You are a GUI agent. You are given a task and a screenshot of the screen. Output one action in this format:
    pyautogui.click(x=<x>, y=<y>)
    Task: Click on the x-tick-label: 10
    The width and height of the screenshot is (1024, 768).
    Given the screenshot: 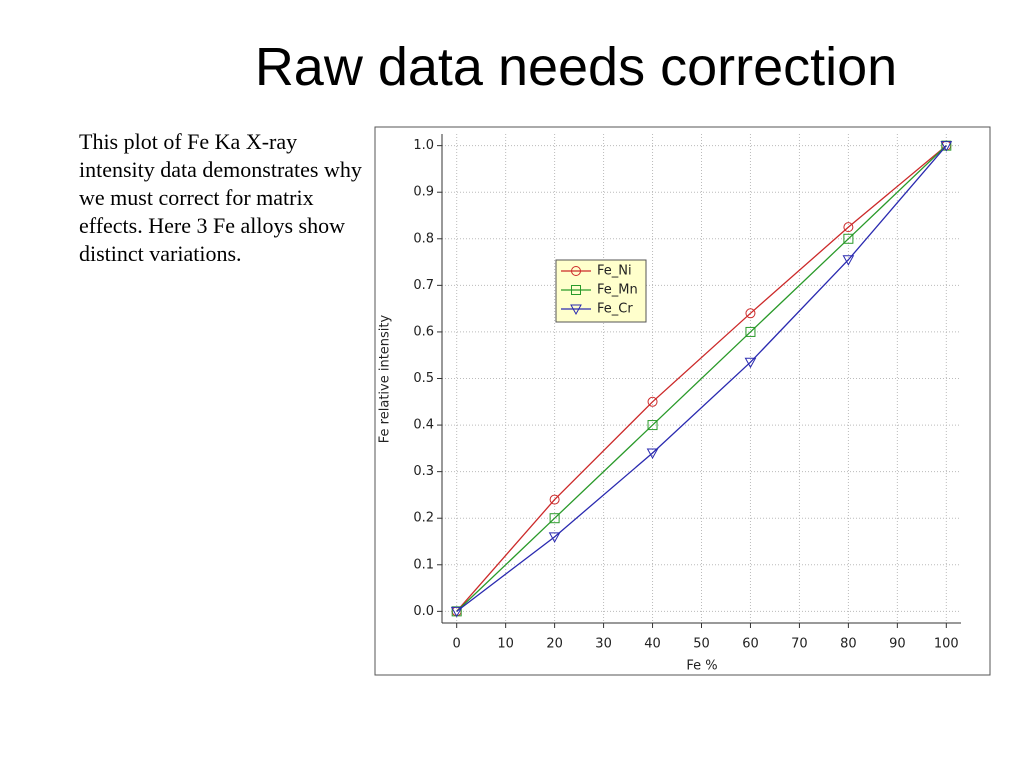 What is the action you would take?
    pyautogui.click(x=505, y=644)
    